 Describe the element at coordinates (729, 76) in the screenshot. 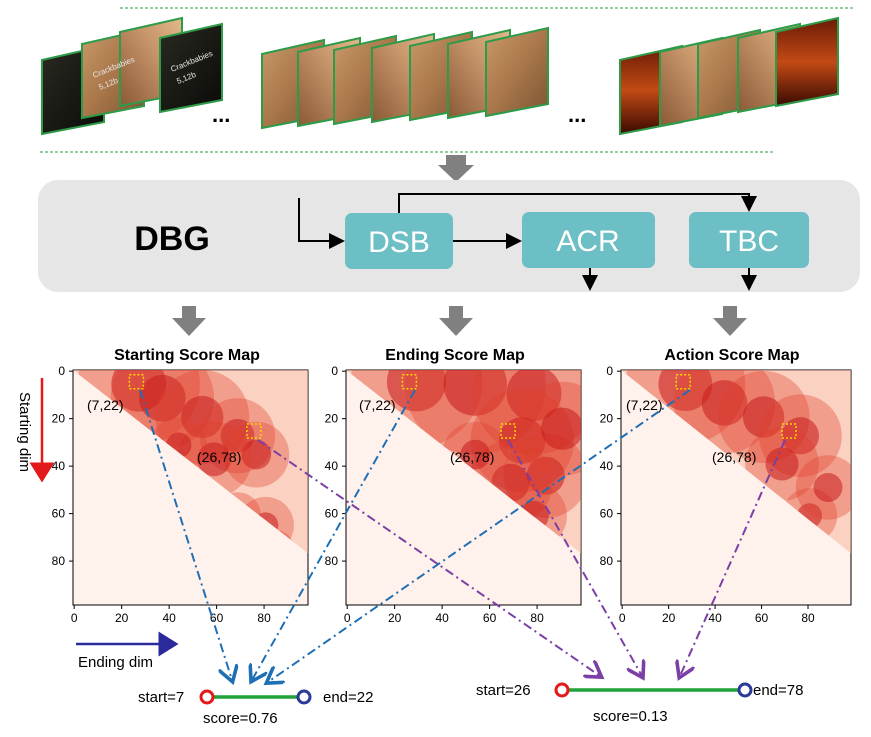

I see `frames-group-outro` at that location.